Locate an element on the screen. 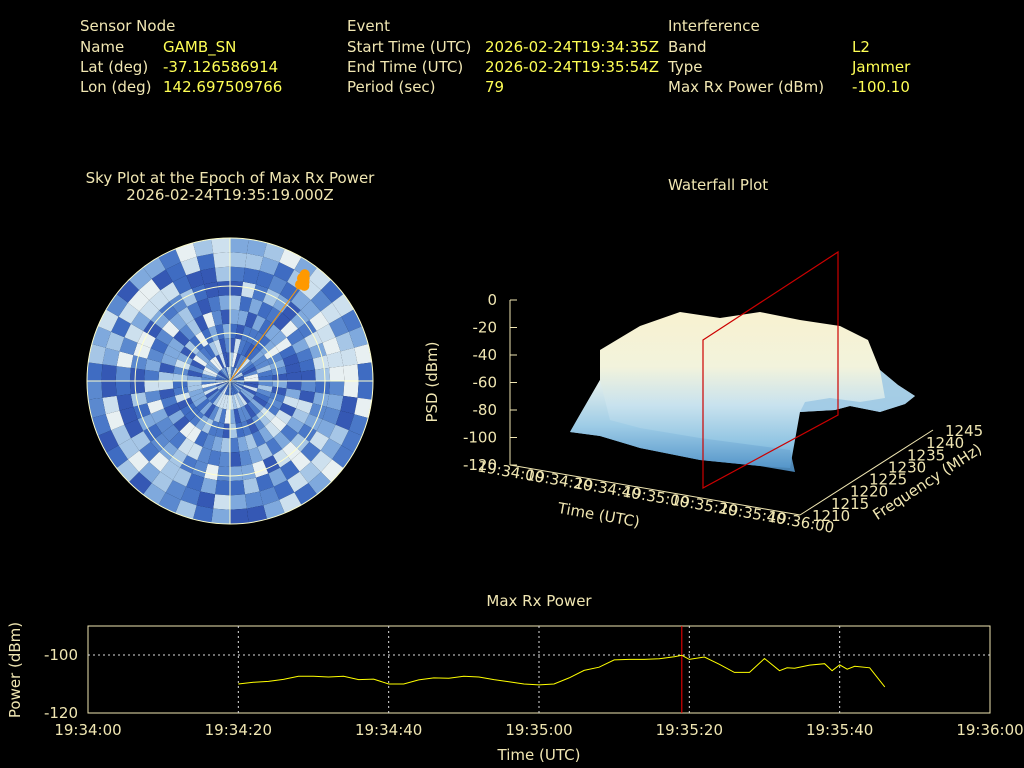 This screenshot has width=1024, height=768. sky-heatmap is located at coordinates (230, 381).